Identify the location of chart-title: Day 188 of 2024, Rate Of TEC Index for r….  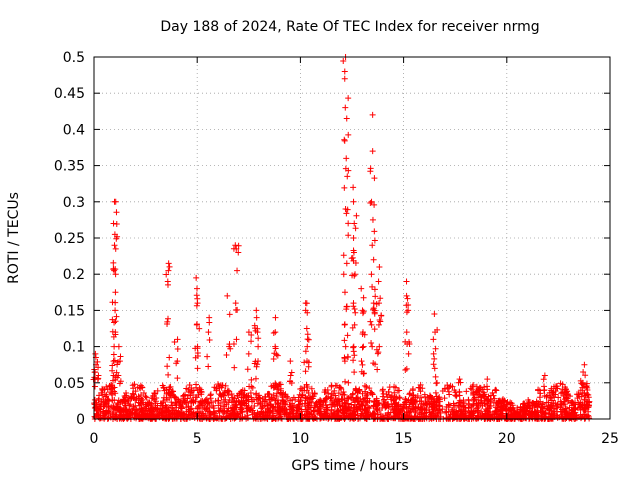
(349, 27).